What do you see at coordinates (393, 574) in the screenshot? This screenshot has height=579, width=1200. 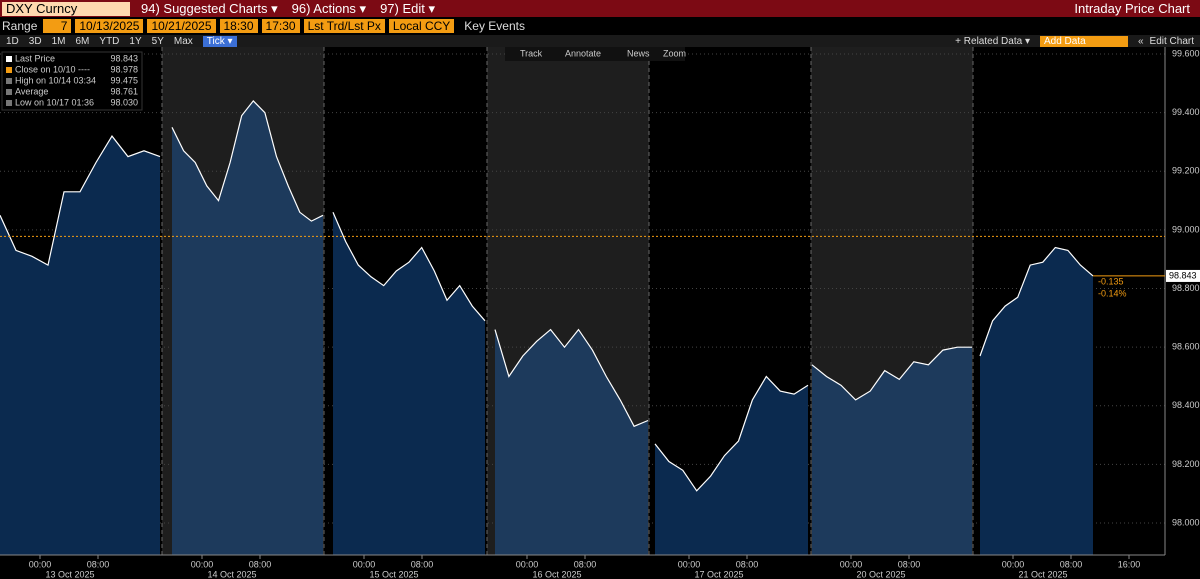 I see `x-date-label: 15 Oct 2025` at bounding box center [393, 574].